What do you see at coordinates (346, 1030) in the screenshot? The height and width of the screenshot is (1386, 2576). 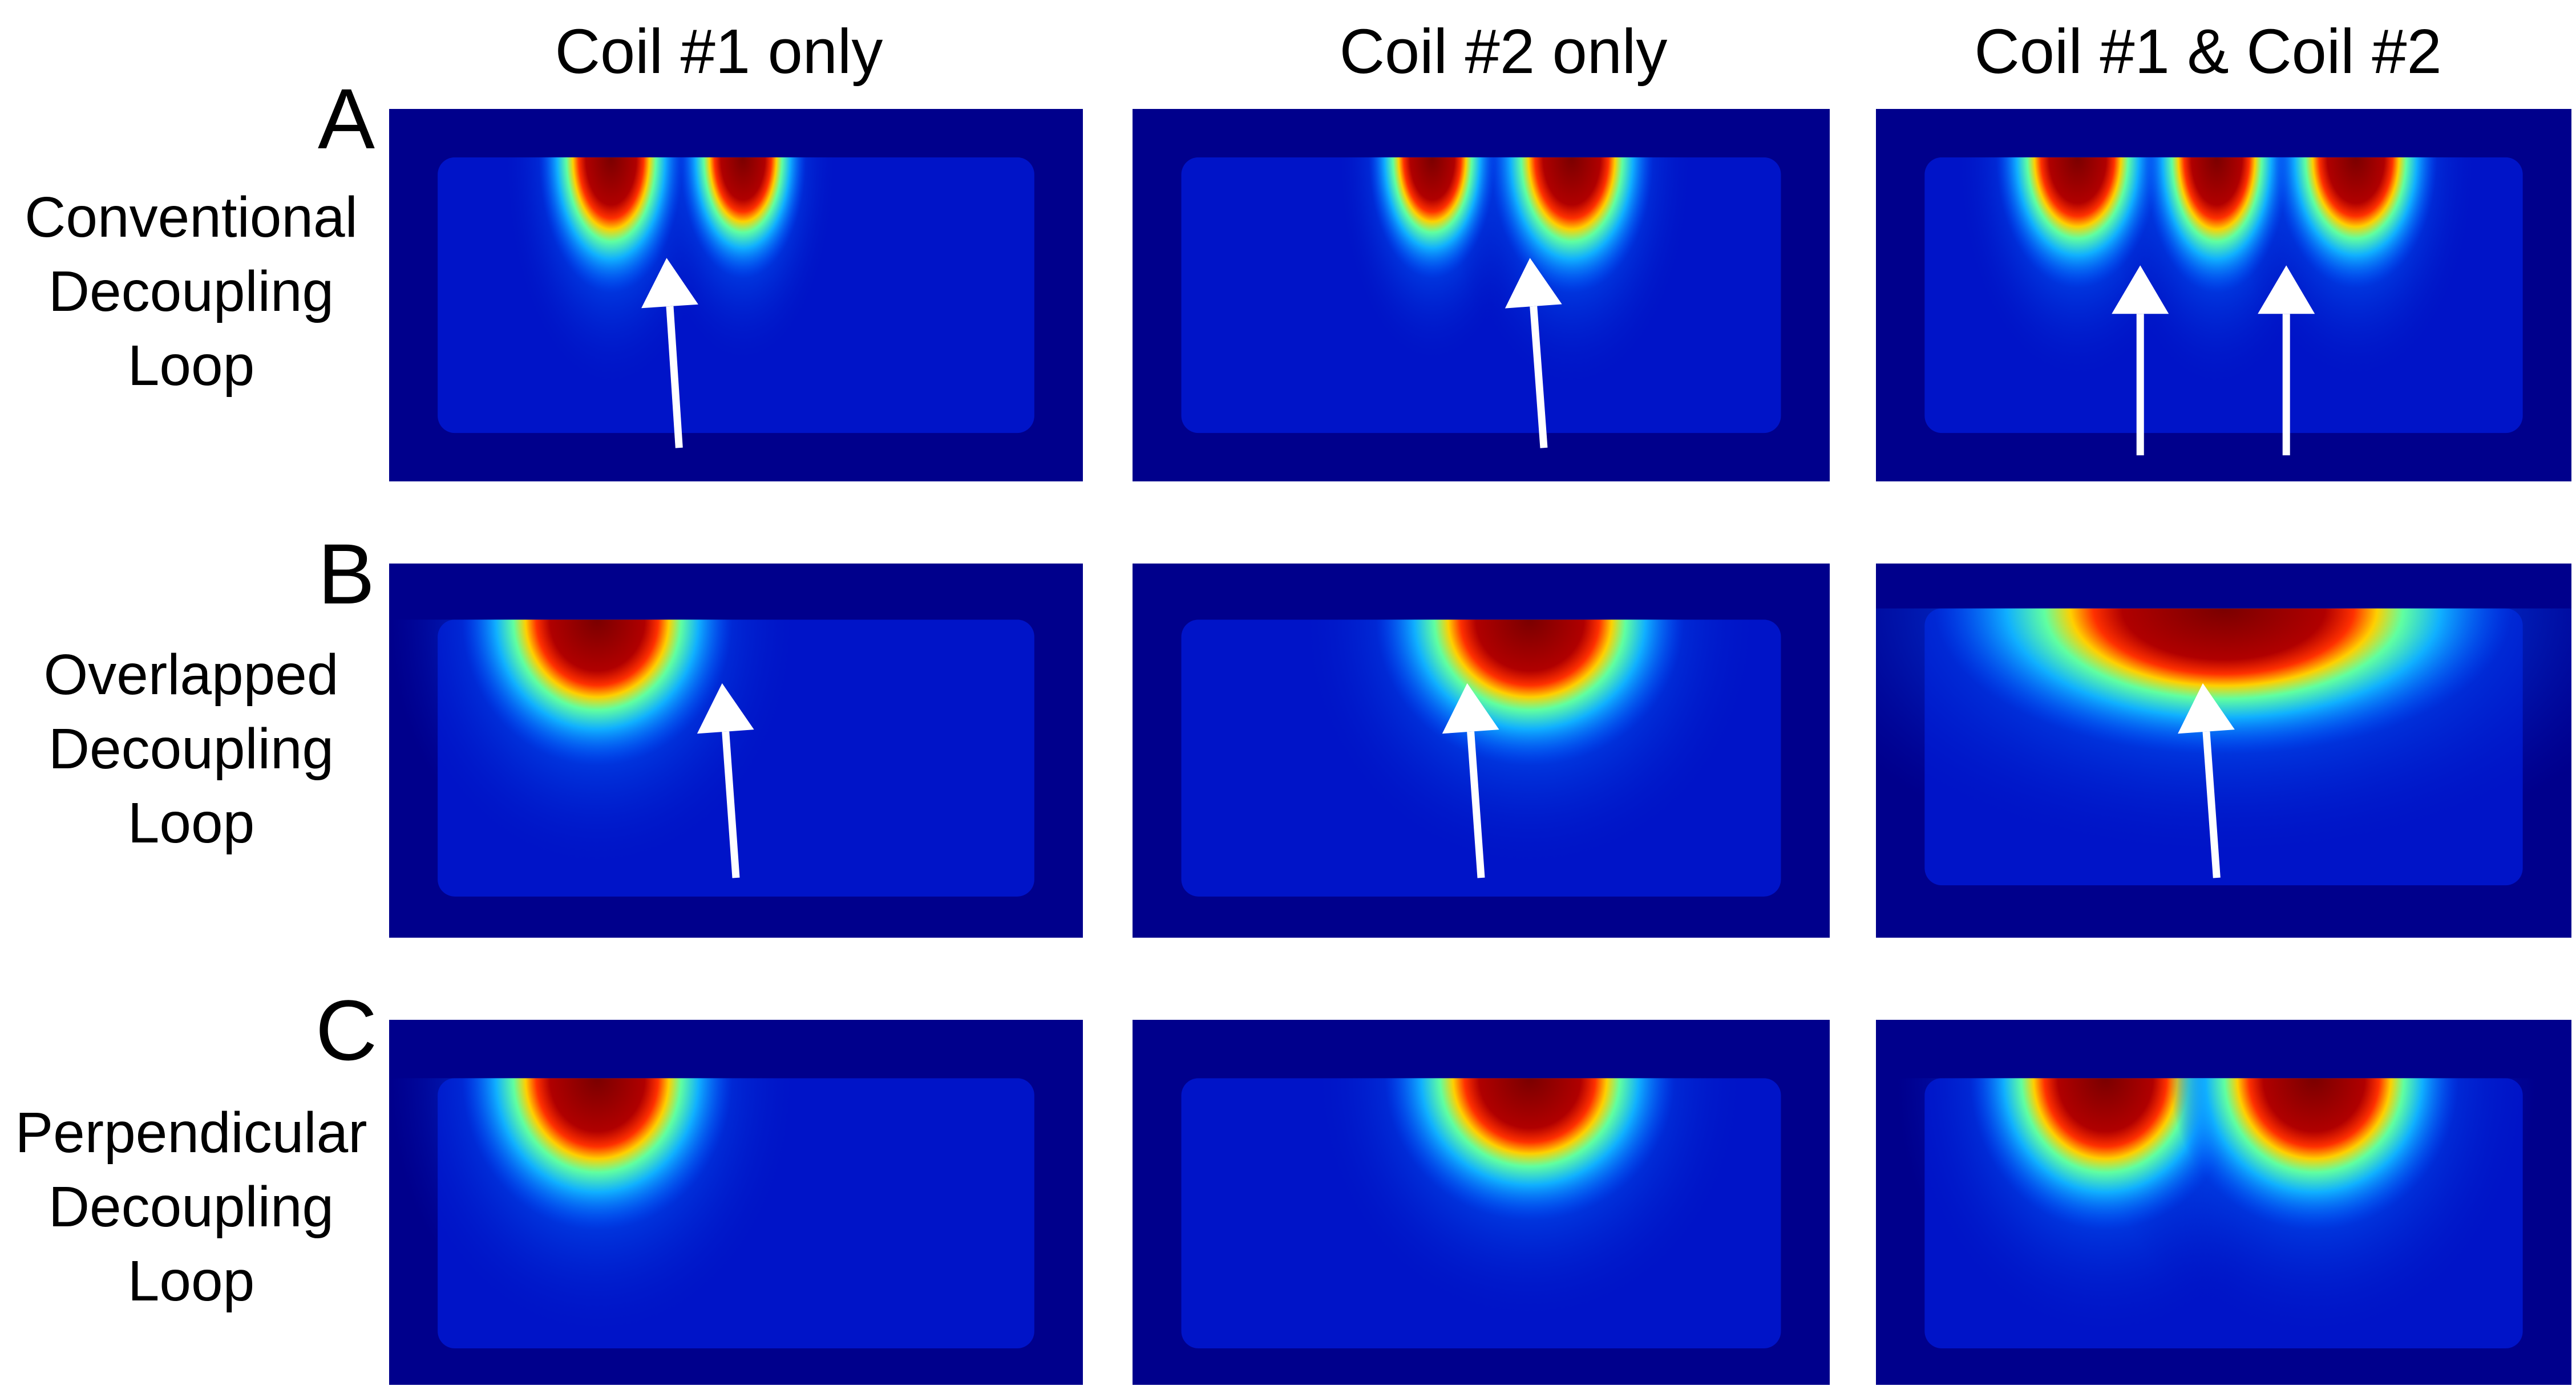 I see `row-letter: C` at bounding box center [346, 1030].